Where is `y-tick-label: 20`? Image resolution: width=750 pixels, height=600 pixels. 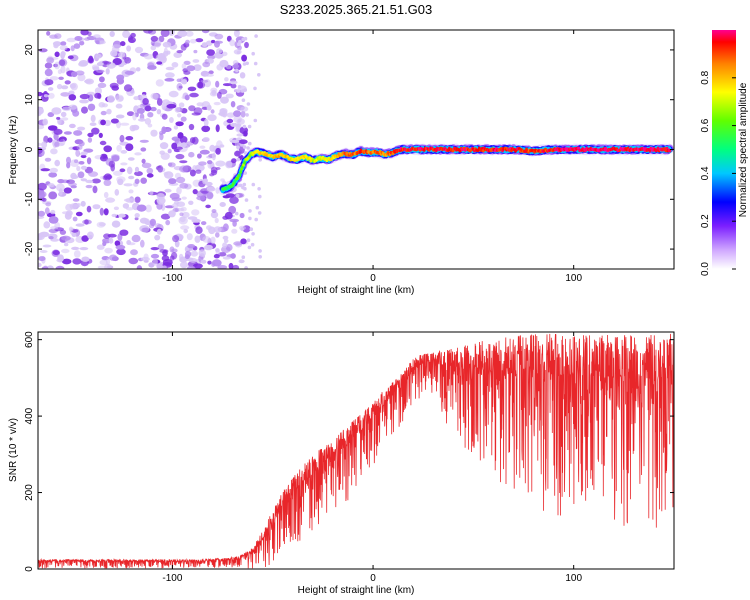
y-tick-label: 20 is located at coordinates (29, 50).